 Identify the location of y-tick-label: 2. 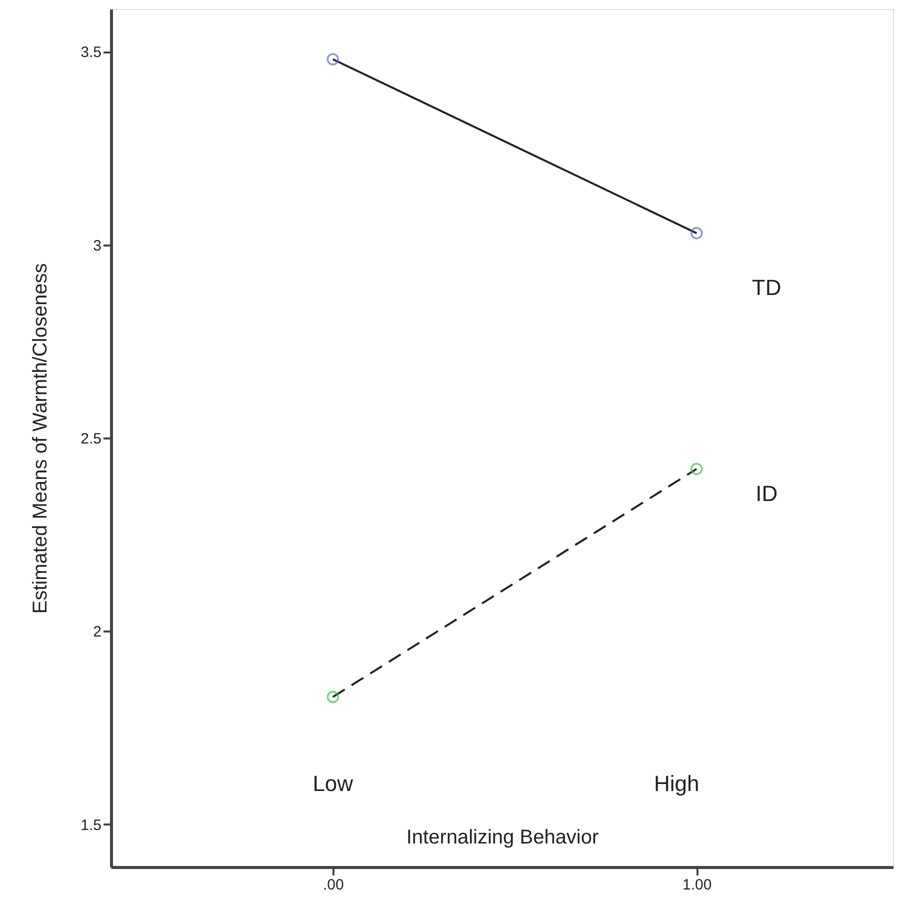
(97, 632).